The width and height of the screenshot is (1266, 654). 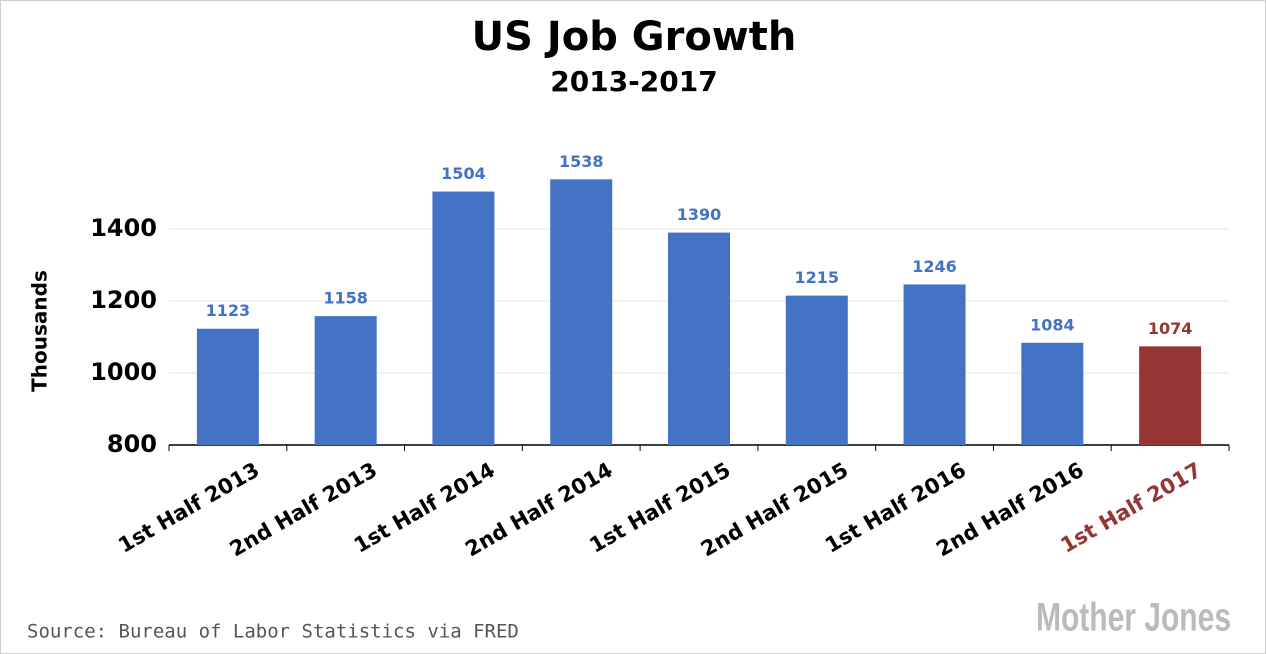 What do you see at coordinates (463, 173) in the screenshot?
I see `value-label: 1504` at bounding box center [463, 173].